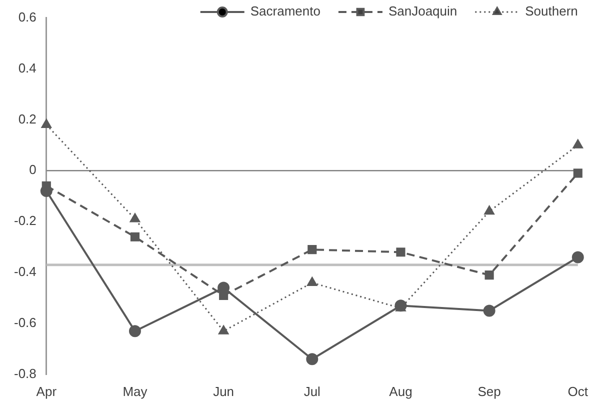 This screenshot has width=598, height=414. Describe the element at coordinates (25, 220) in the screenshot. I see `y-tick-label: -0.2` at that location.